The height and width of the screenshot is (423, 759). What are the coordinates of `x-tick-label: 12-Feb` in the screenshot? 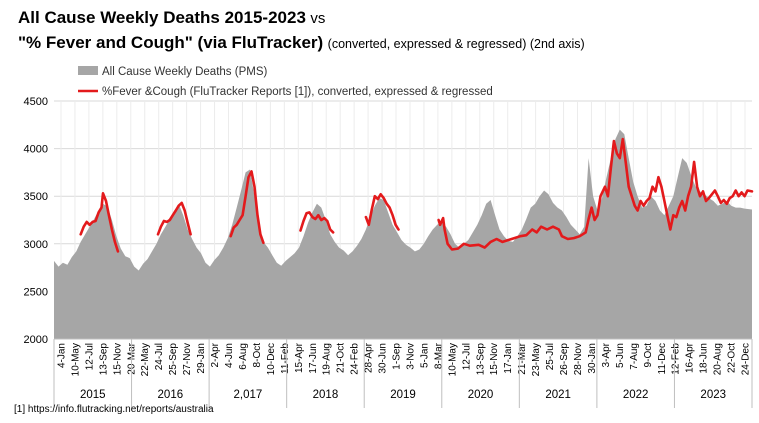 It's located at (676, 359).